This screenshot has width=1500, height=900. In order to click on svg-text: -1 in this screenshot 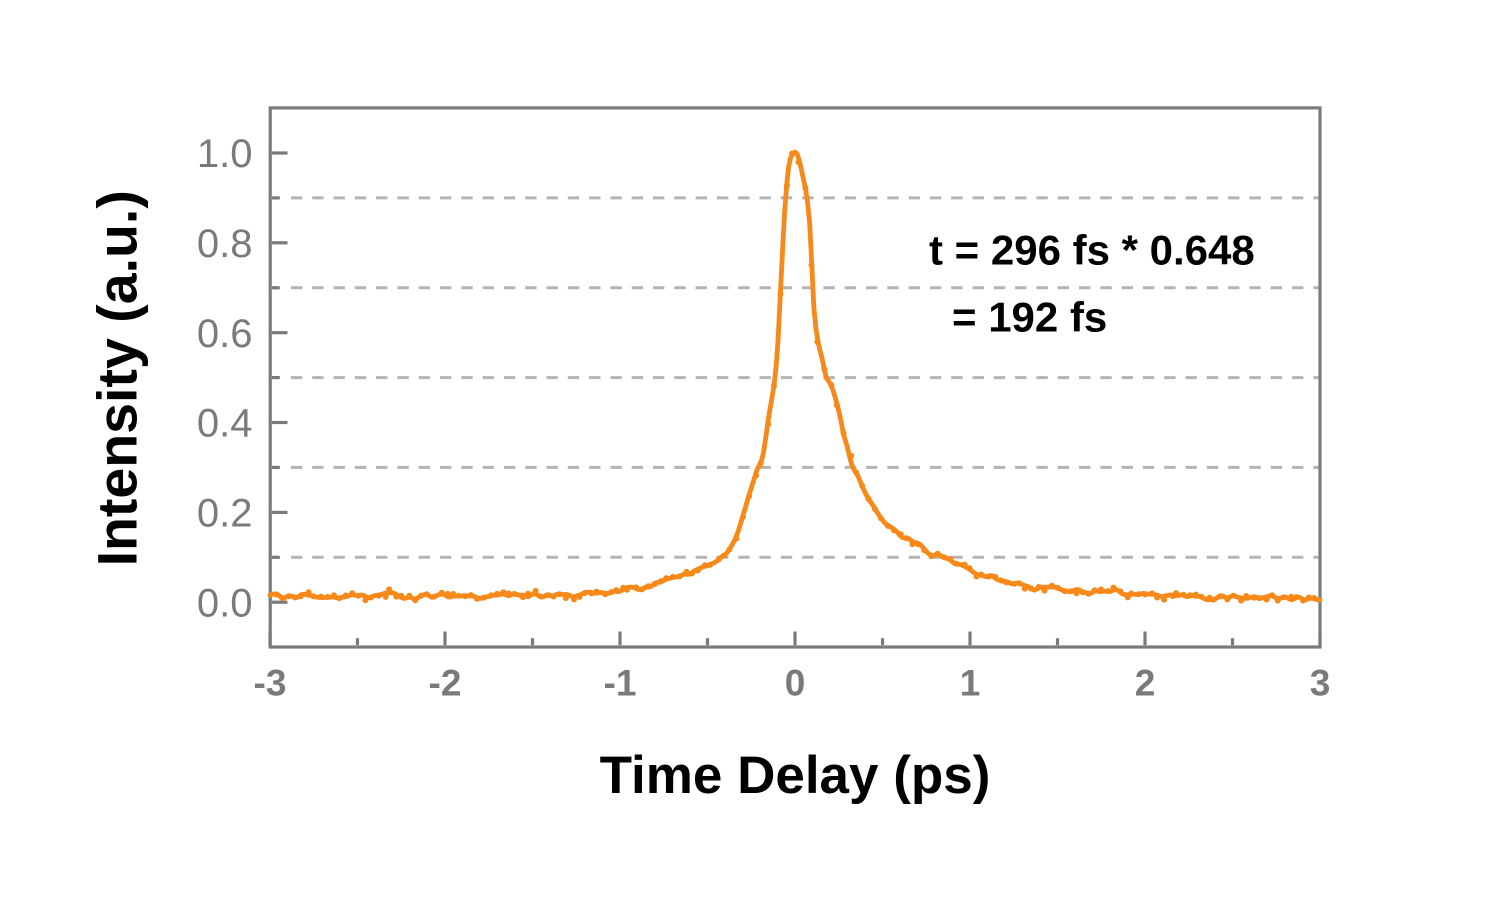, I will do `click(620, 683)`.